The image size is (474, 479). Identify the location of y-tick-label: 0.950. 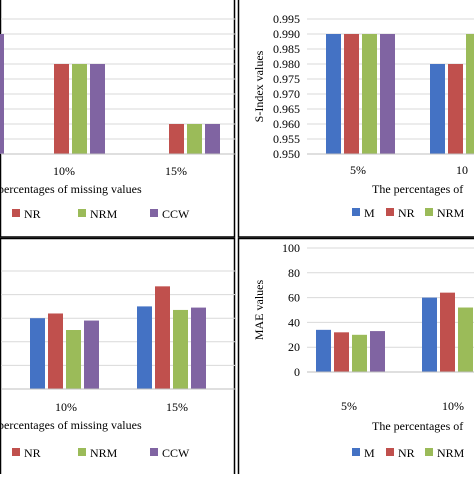
(286, 154).